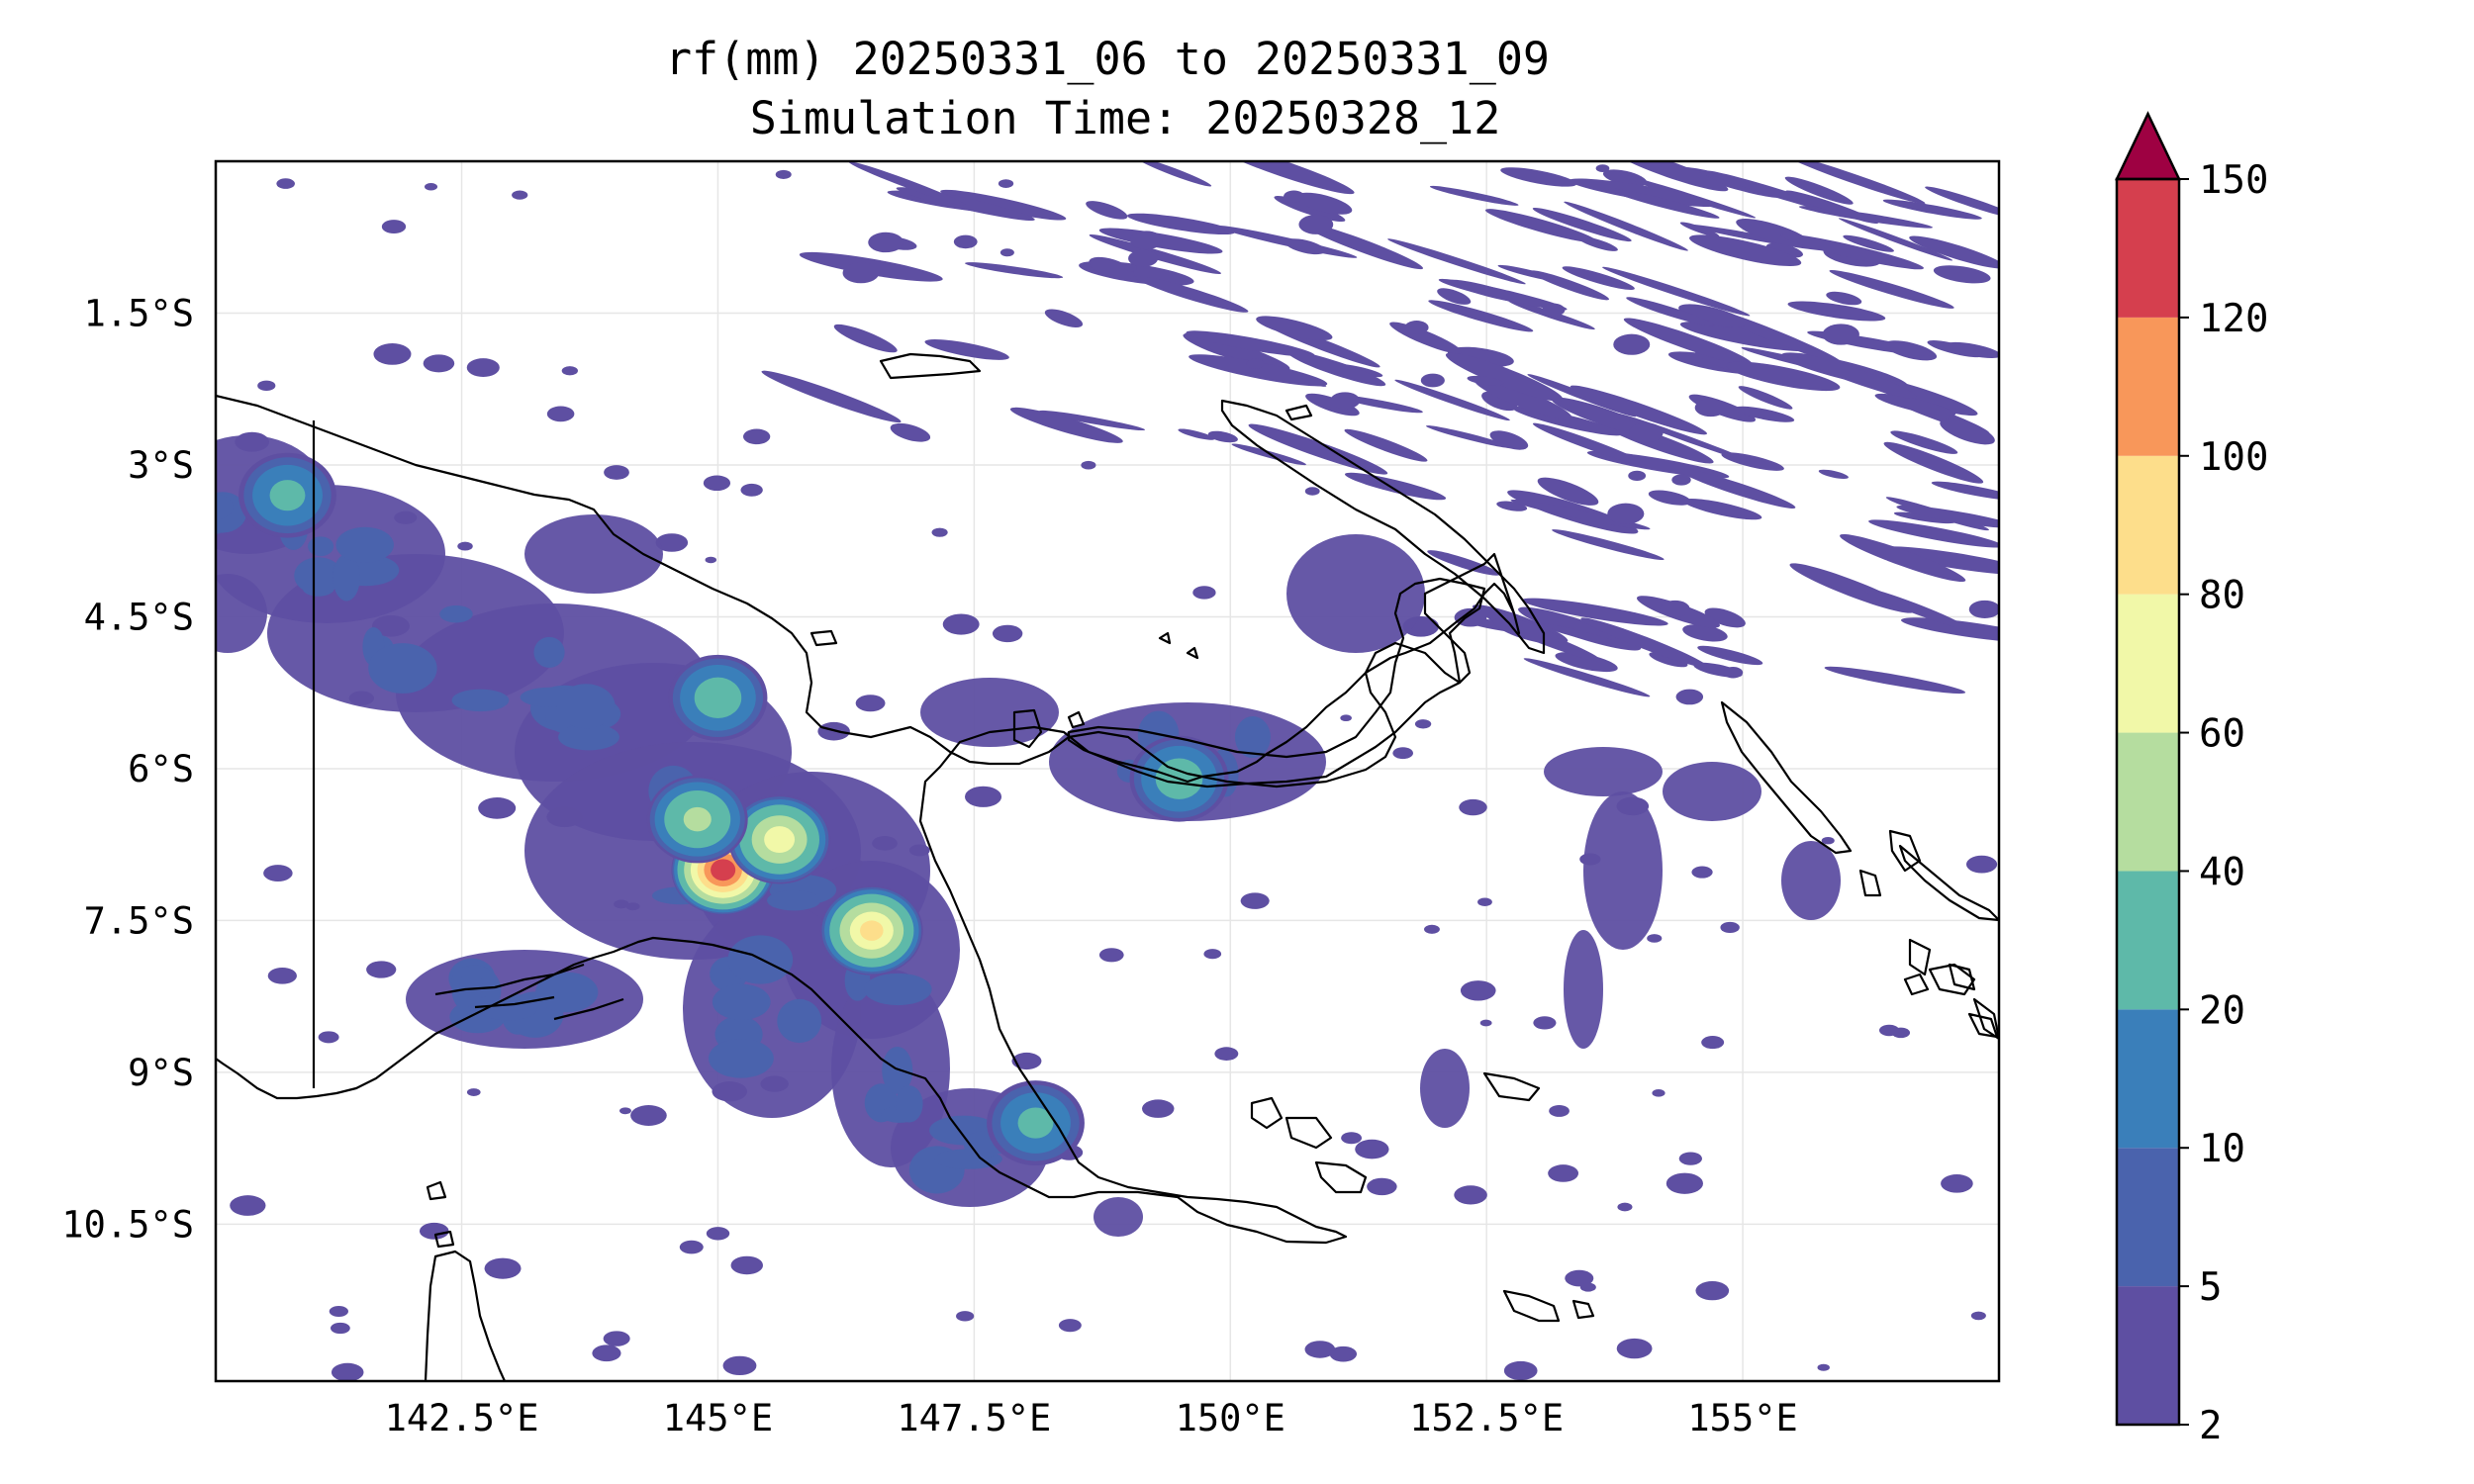 The width and height of the screenshot is (2474, 1484). Describe the element at coordinates (2234, 319) in the screenshot. I see `colorbar-label: 120` at that location.